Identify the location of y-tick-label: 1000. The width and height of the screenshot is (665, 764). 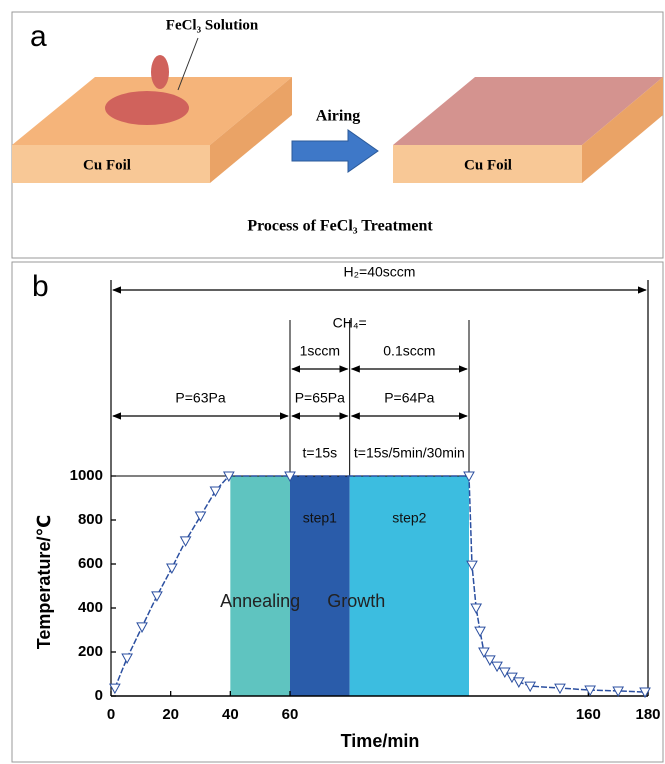
(86, 475).